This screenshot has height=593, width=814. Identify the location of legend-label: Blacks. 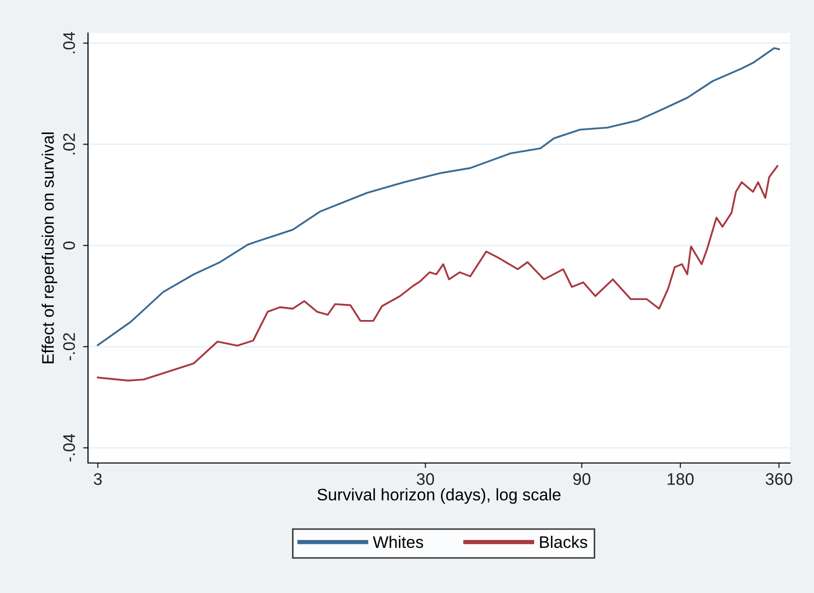
(564, 542).